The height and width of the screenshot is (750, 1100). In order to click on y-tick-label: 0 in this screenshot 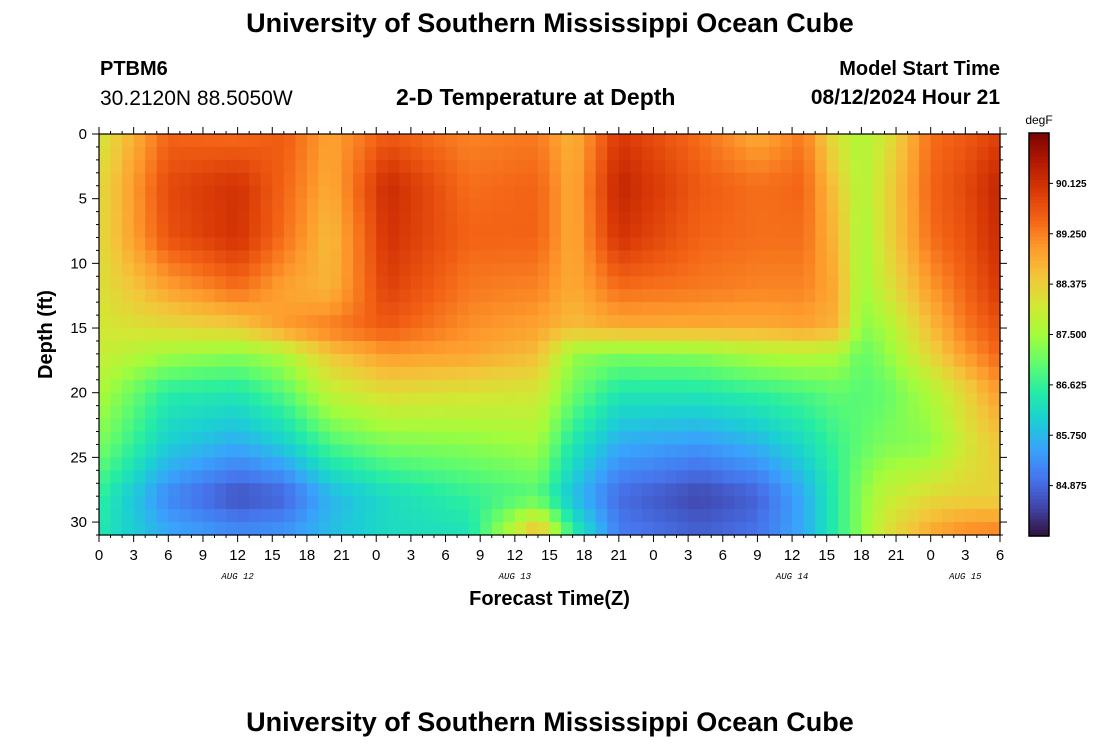, I will do `click(83, 134)`.